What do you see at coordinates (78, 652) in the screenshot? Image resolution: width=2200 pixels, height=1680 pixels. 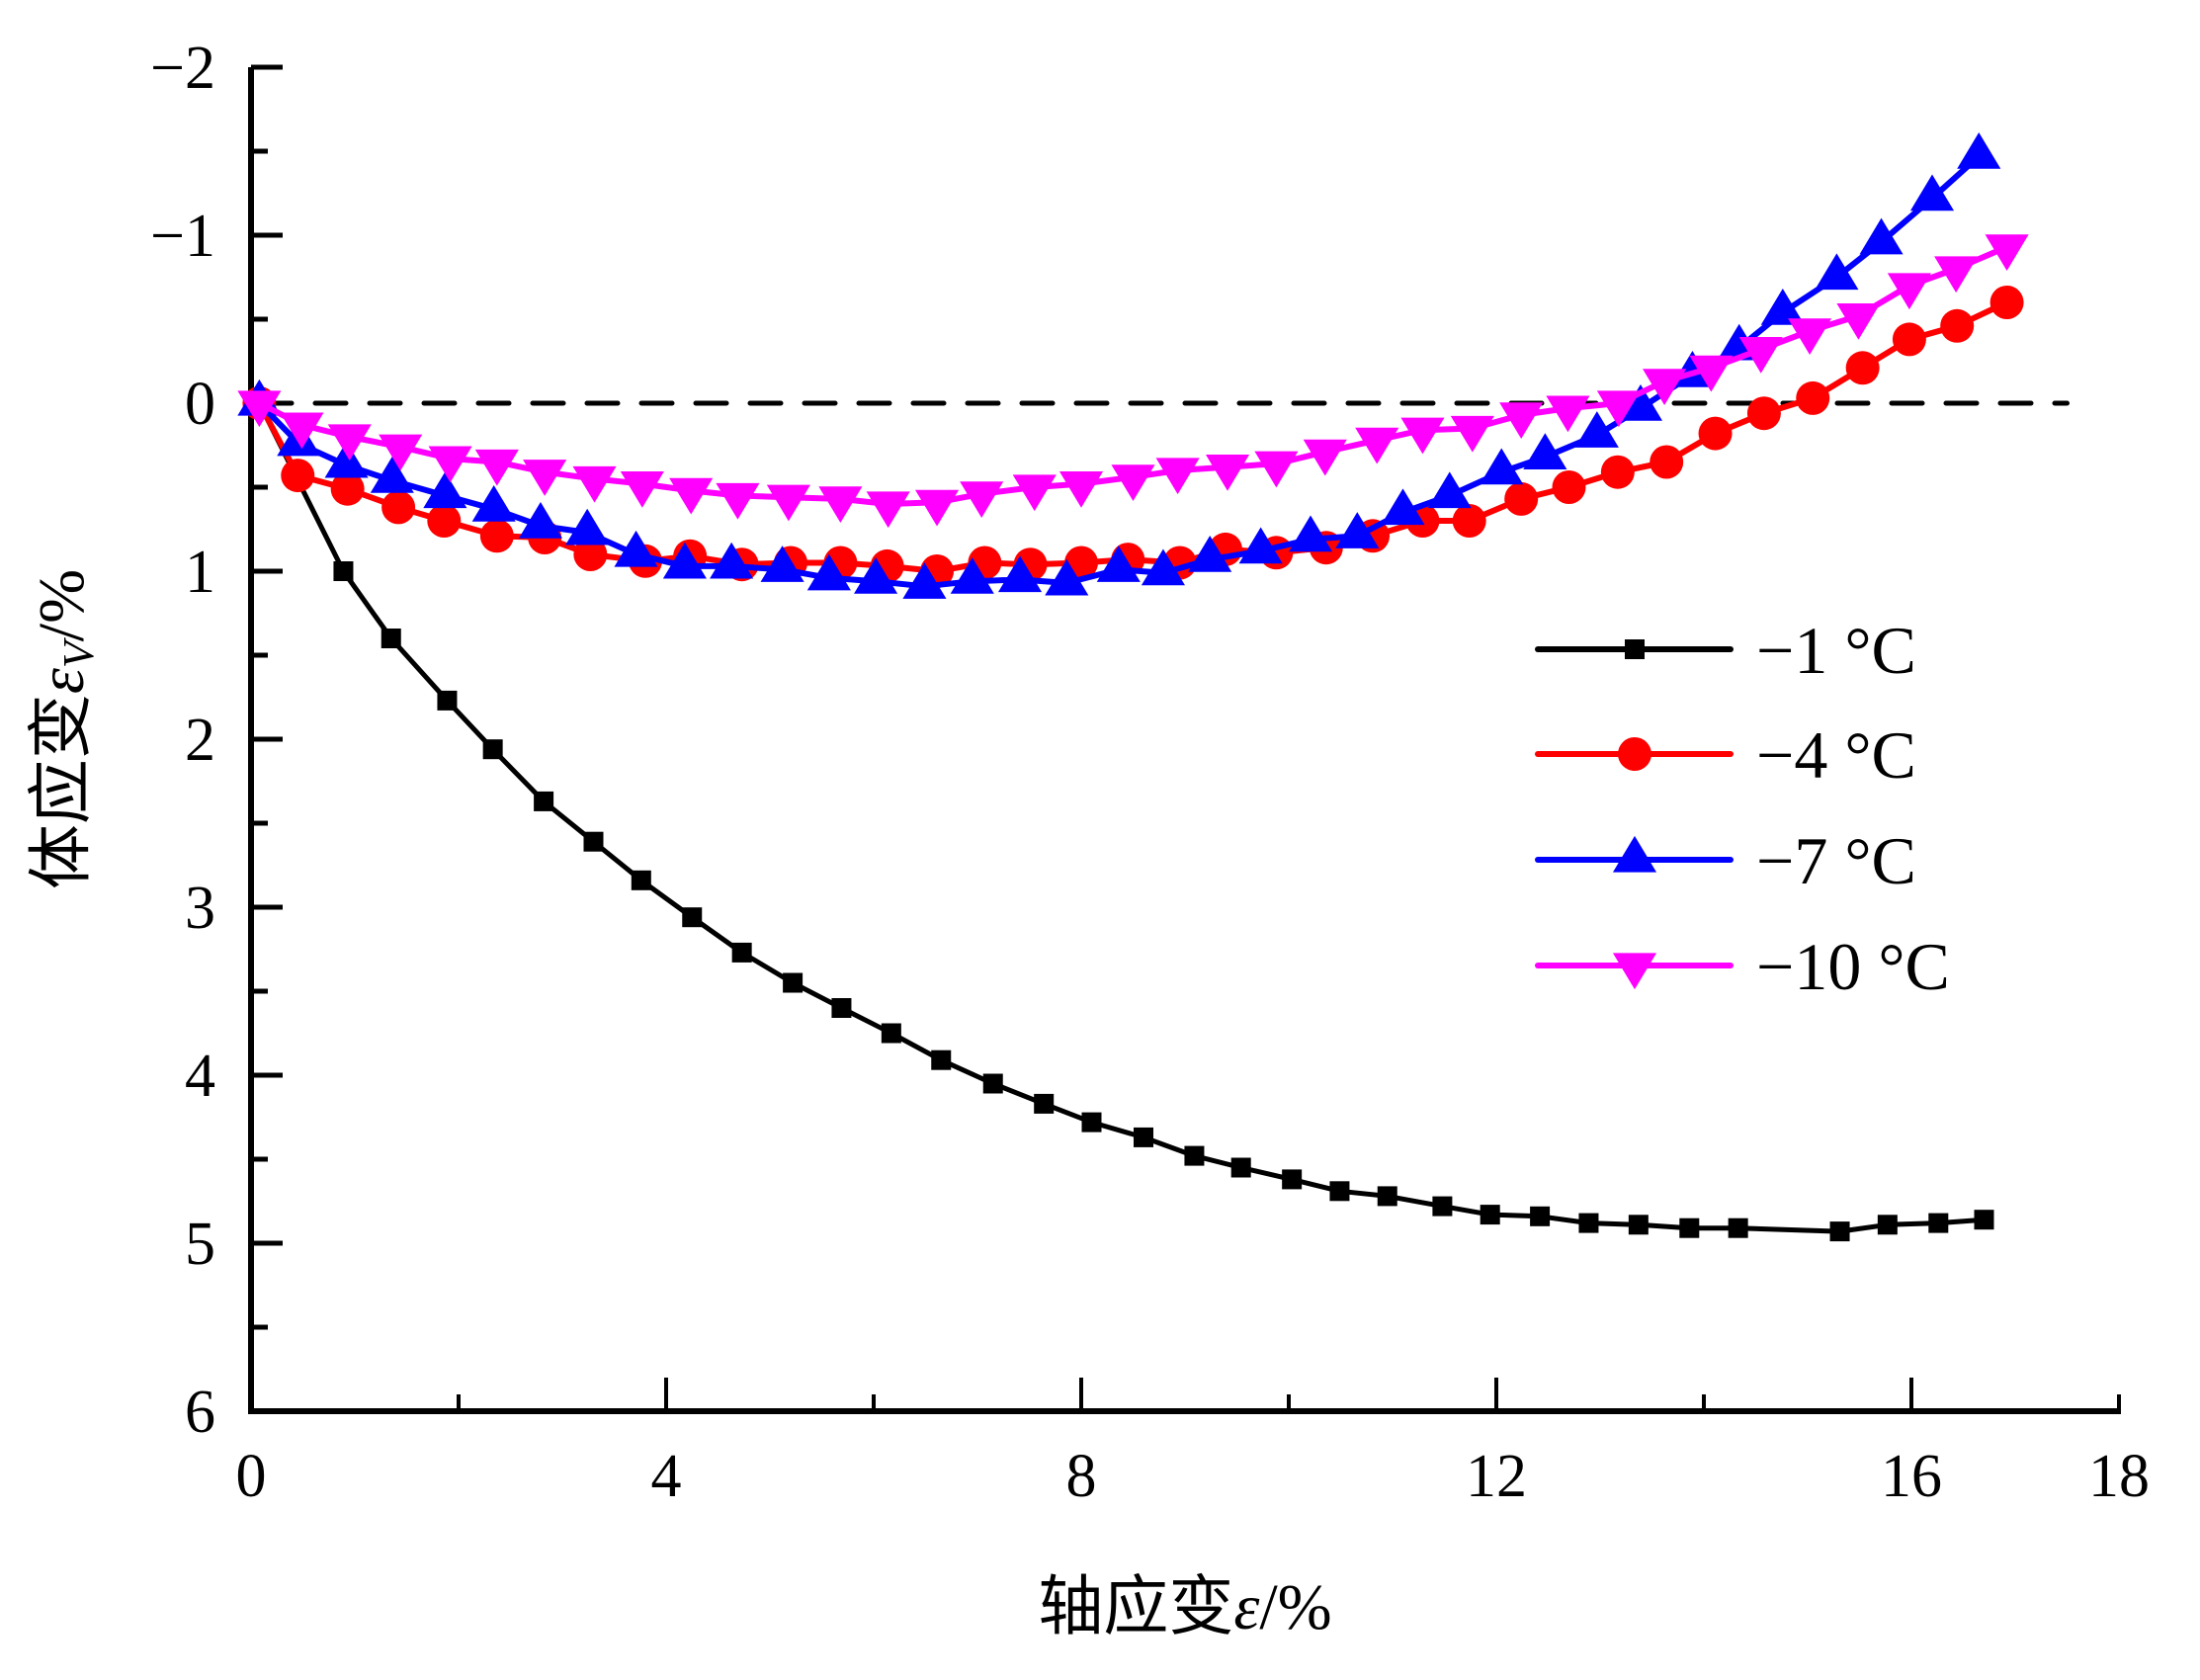 I see `y-axis-title-subscript: V` at bounding box center [78, 652].